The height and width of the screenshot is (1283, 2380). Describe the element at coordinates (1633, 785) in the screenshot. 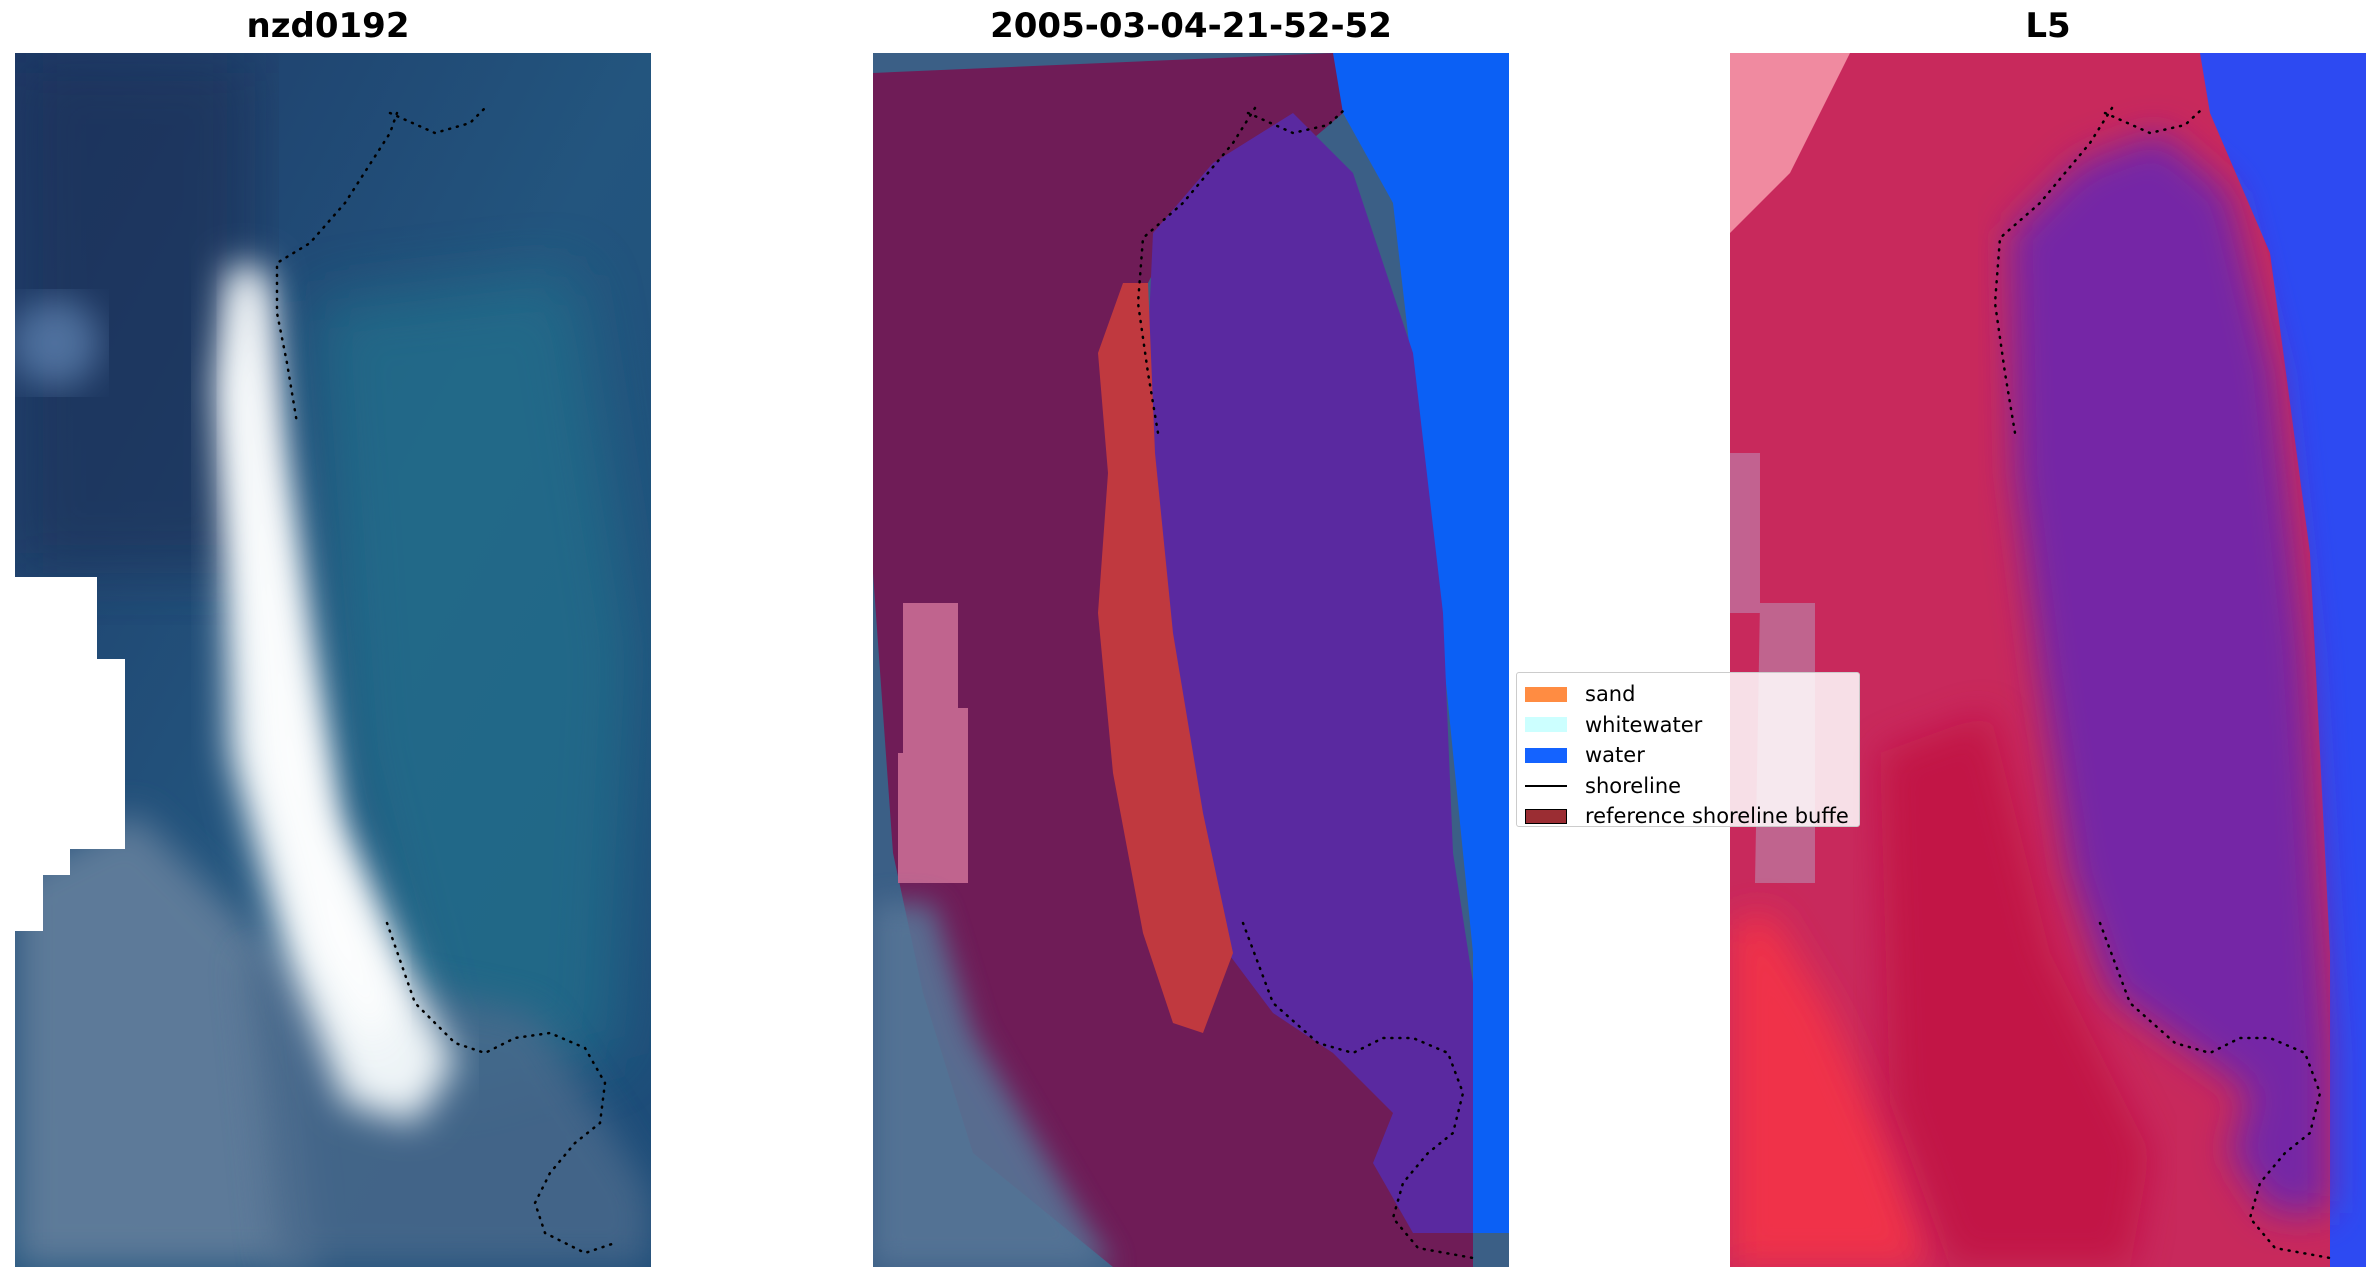

I see `legend-label-shoreline: shoreline` at that location.